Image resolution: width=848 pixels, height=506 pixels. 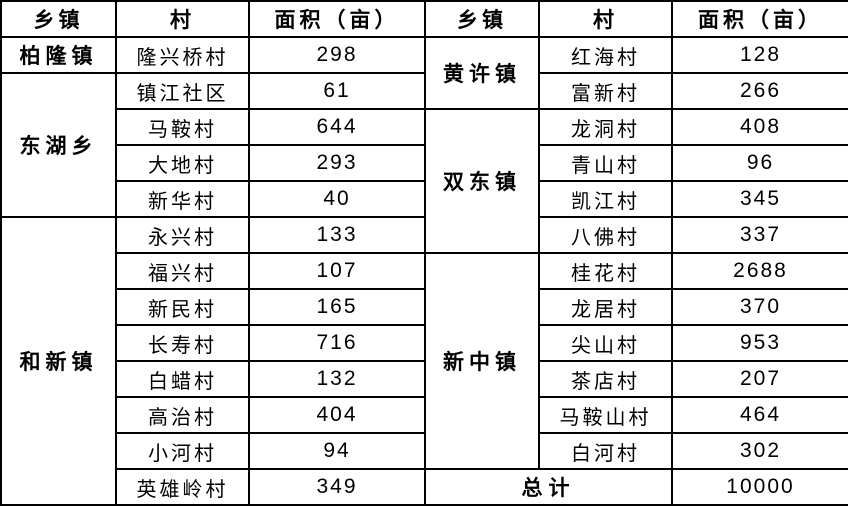 I want to click on township-cell: 双东镇, so click(x=482, y=181).